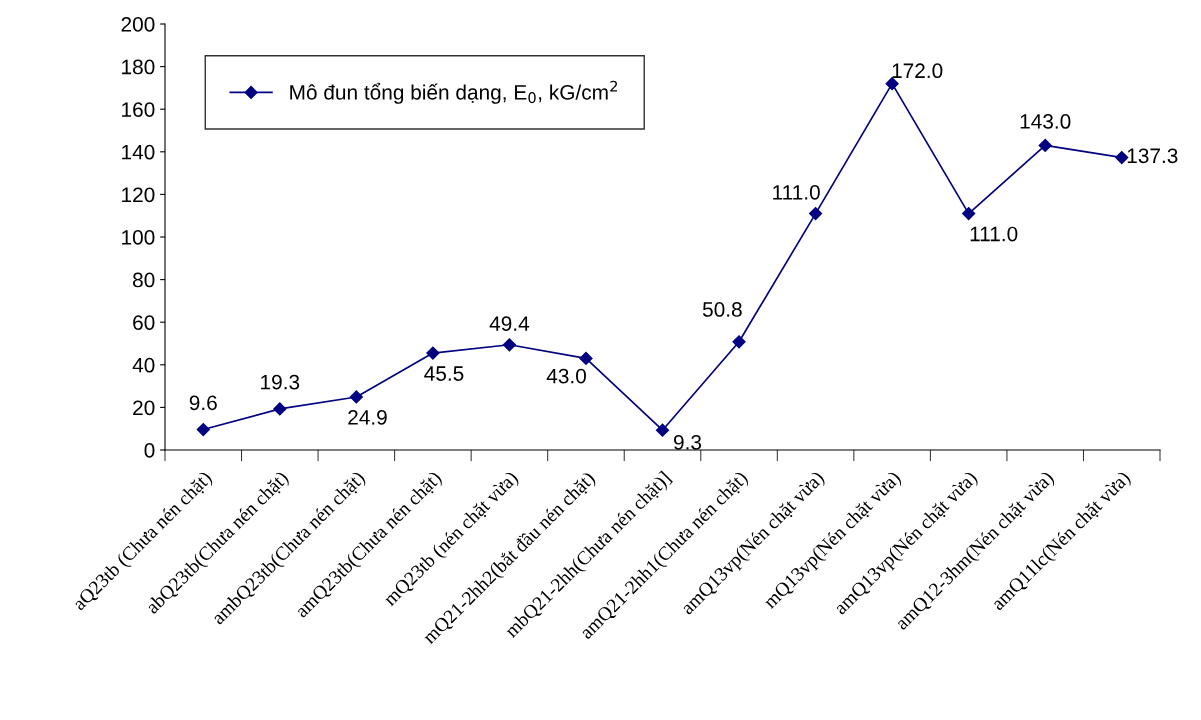 This screenshot has width=1201, height=720. Describe the element at coordinates (280, 382) in the screenshot. I see `data-label: 19.3` at that location.